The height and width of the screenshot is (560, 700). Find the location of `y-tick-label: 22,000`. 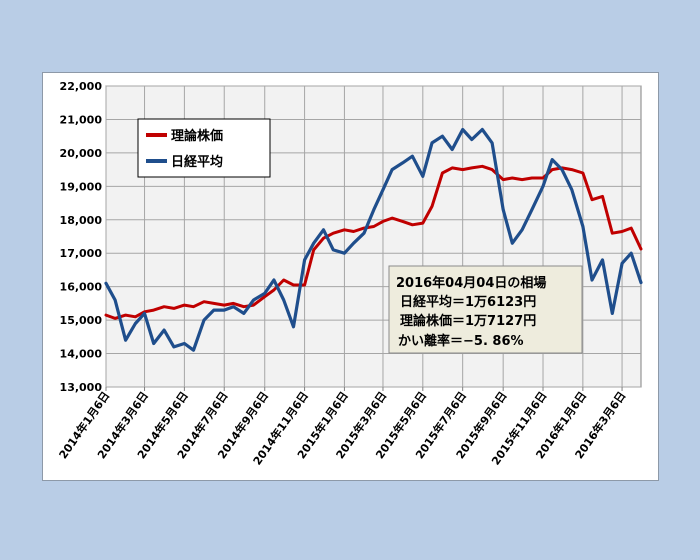

y-tick-label: 22,000 is located at coordinates (81, 86).